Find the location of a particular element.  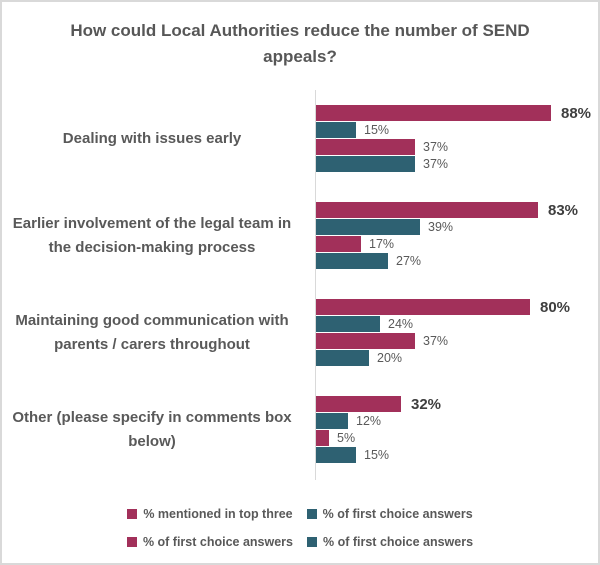

bar-line: 5% is located at coordinates (457, 438).